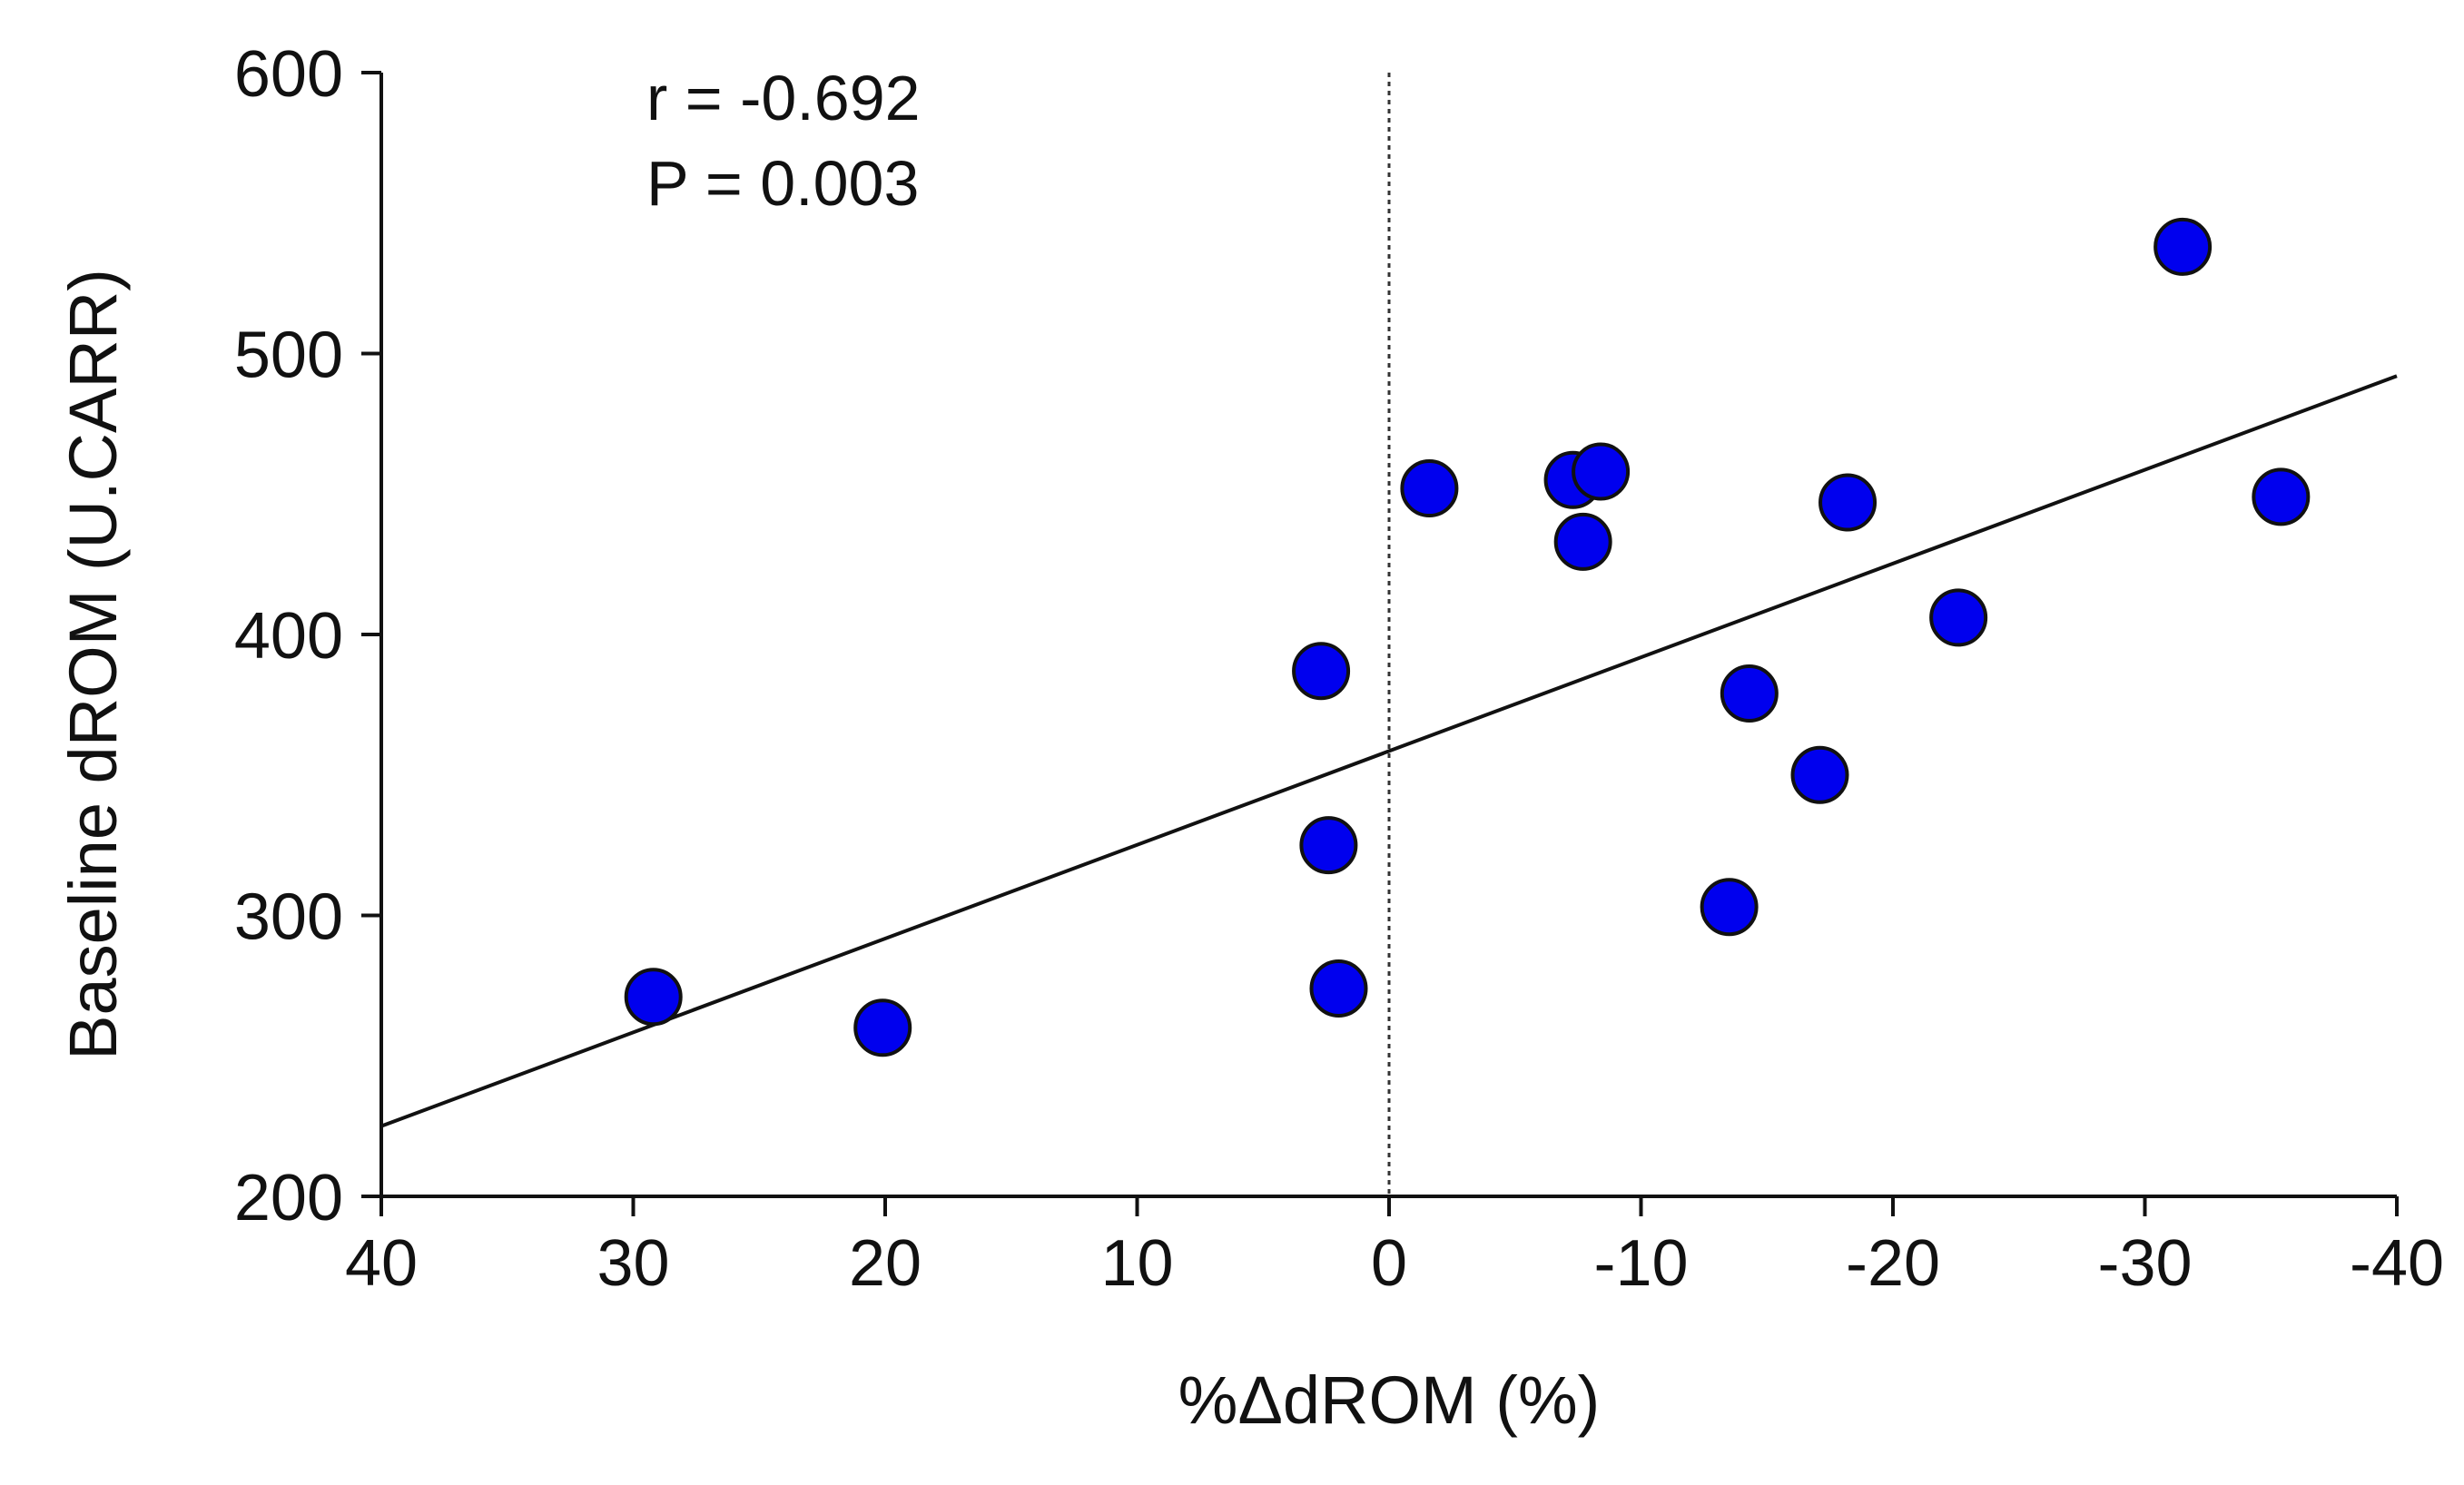 The width and height of the screenshot is (2464, 1485). Describe the element at coordinates (288, 1198) in the screenshot. I see `y-tick-label: 200` at that location.